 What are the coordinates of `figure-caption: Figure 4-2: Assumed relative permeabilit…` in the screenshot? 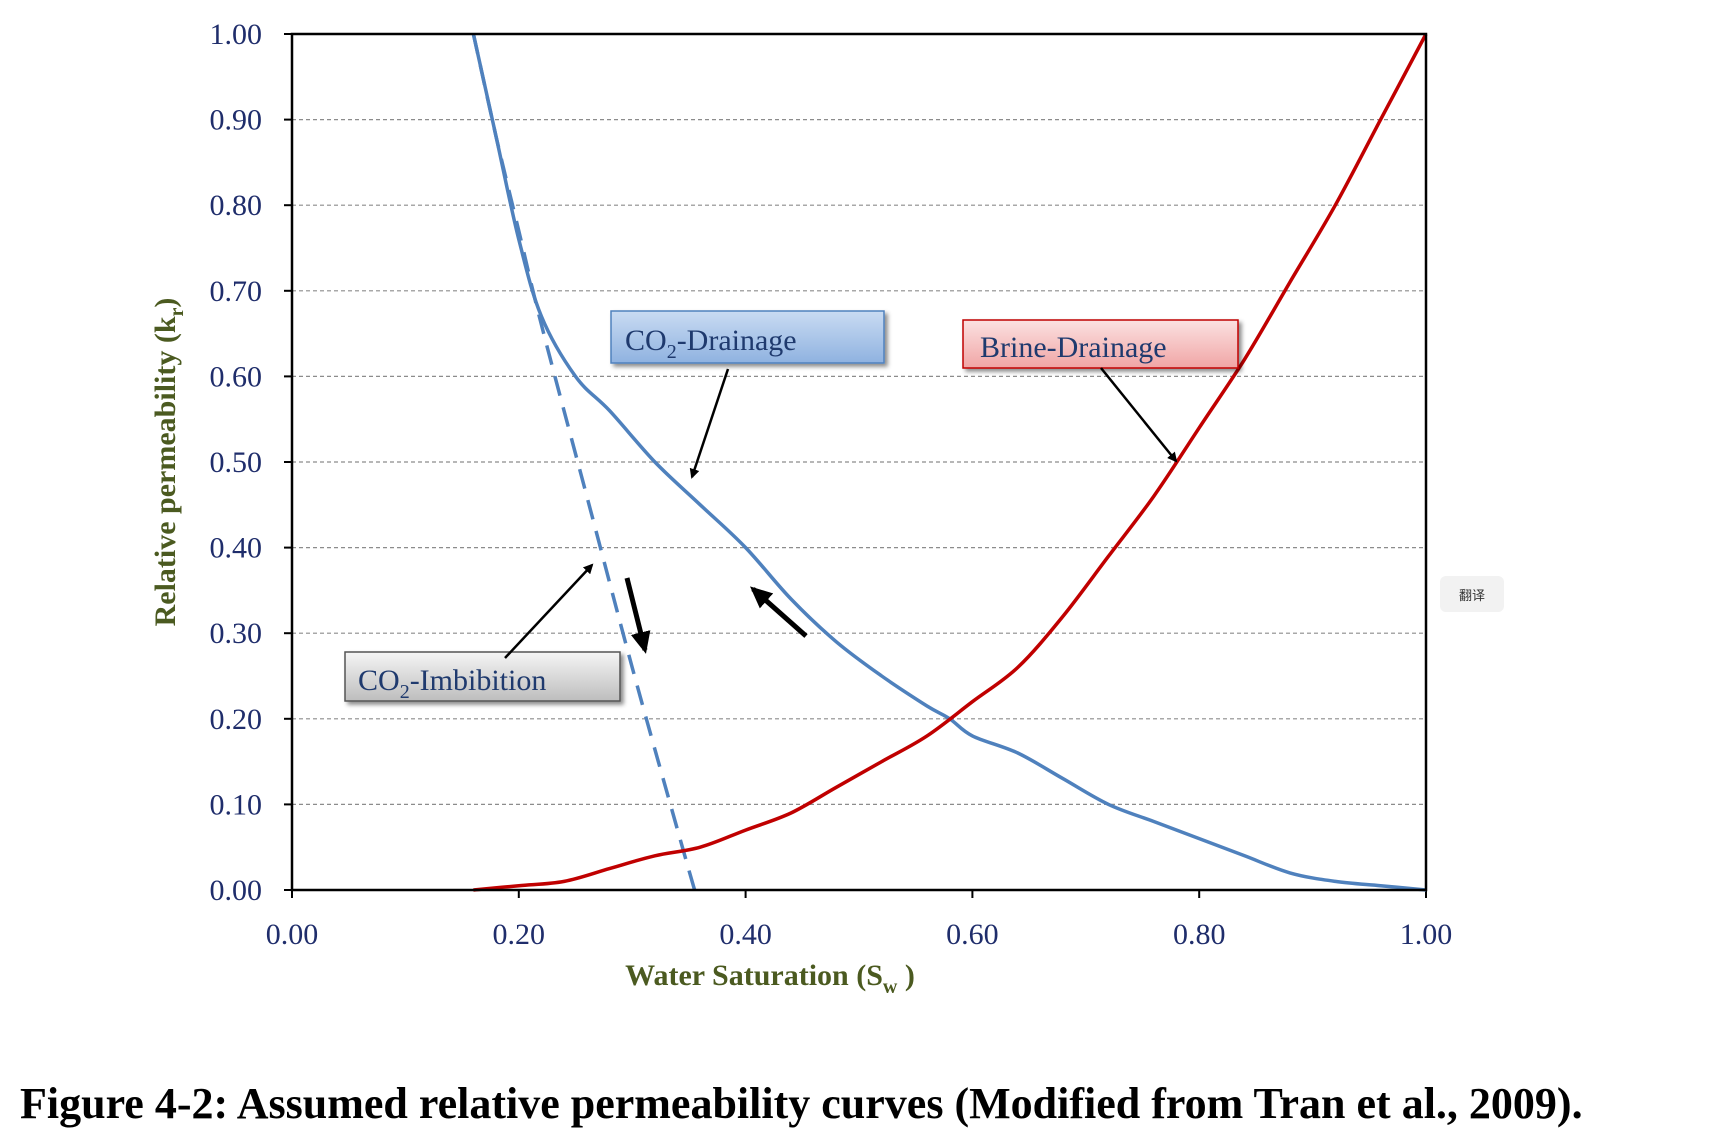 It's located at (801, 1103).